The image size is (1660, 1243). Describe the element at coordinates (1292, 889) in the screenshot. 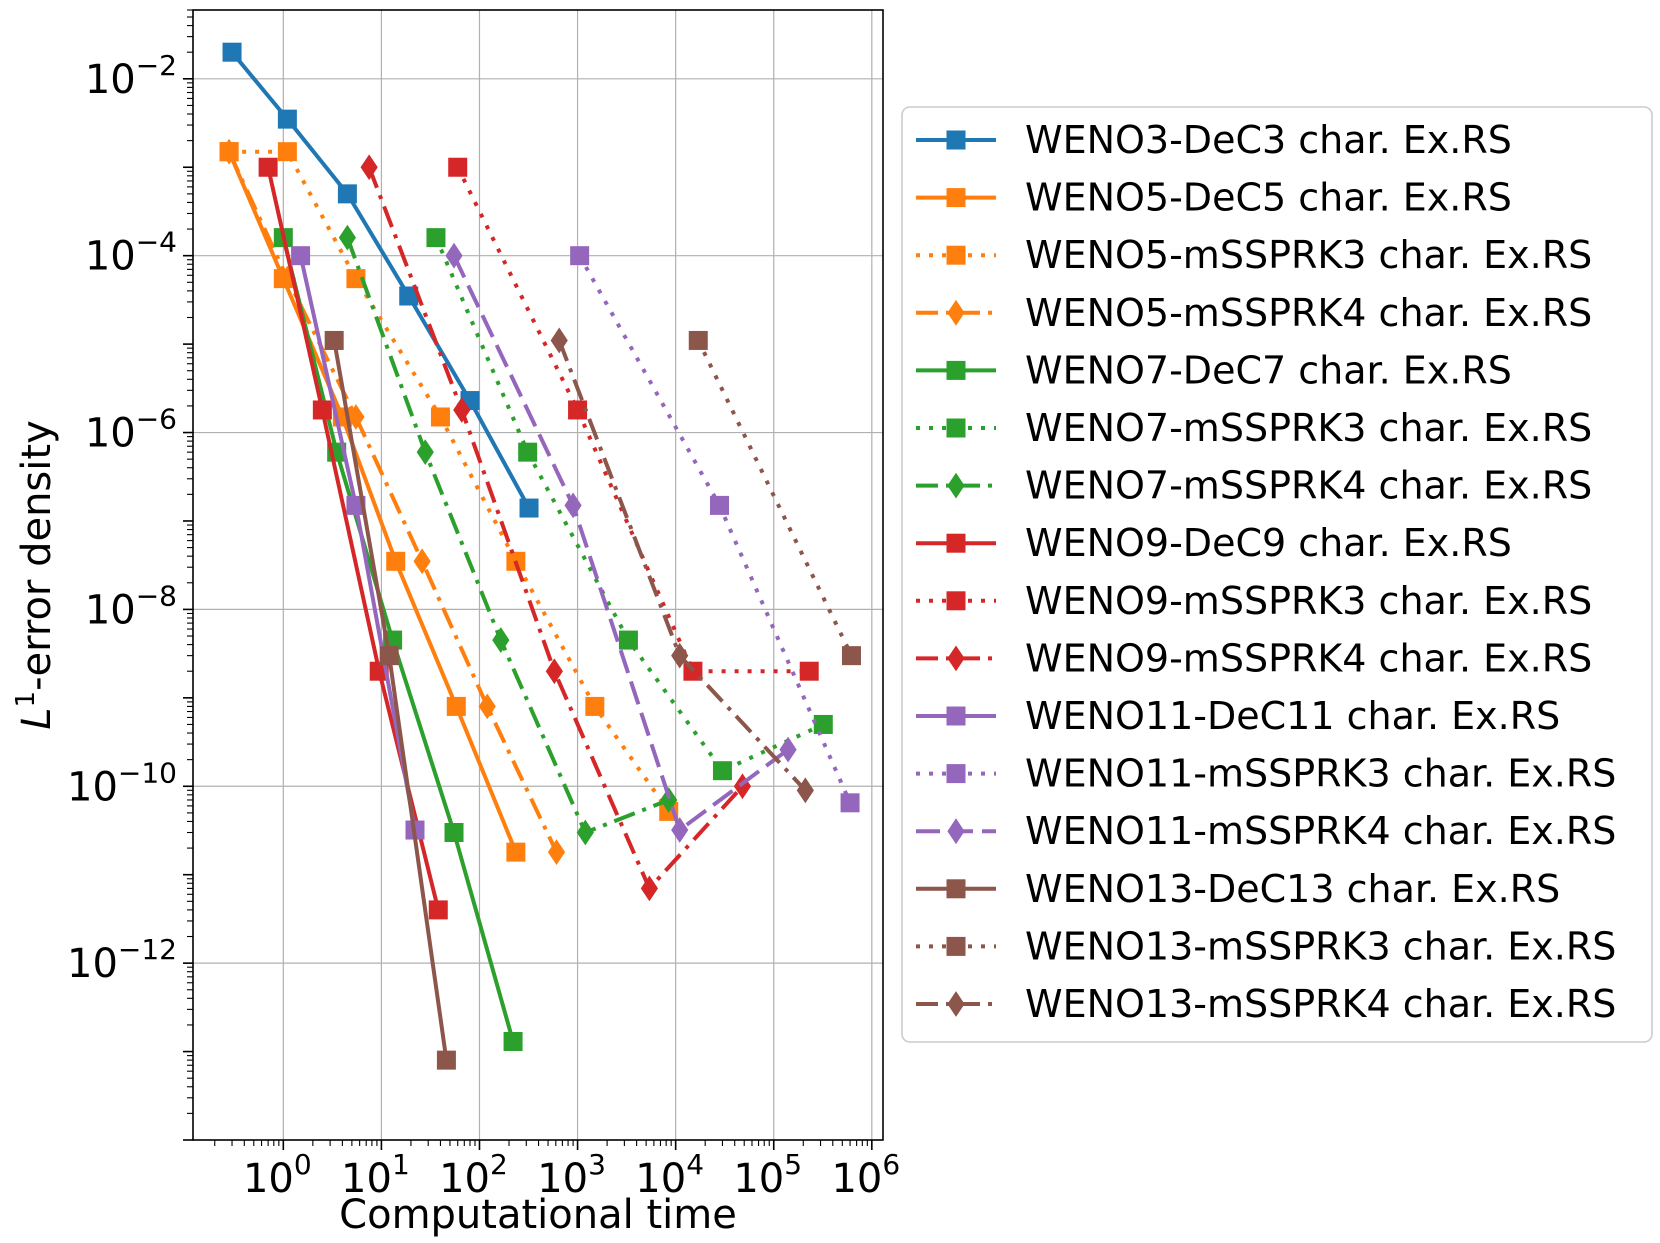

I see `legend-label: WENO13-DeC13 char. Ex.RS` at that location.